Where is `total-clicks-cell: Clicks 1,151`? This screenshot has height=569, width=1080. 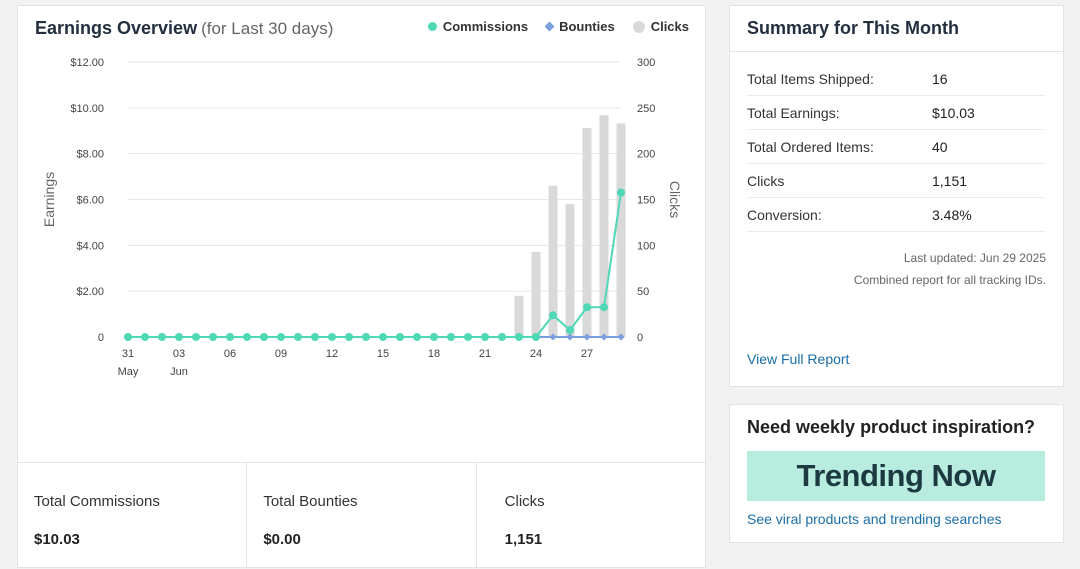
total-clicks-cell: Clicks 1,151 is located at coordinates (591, 515).